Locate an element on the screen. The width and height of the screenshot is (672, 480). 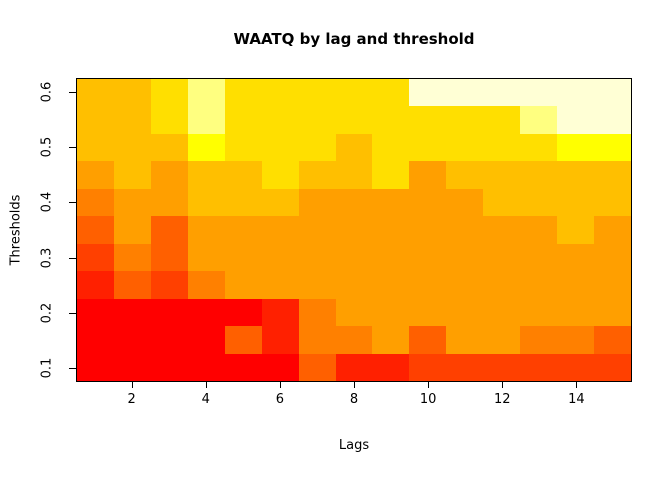
x-tick-label: 6 is located at coordinates (279, 399).